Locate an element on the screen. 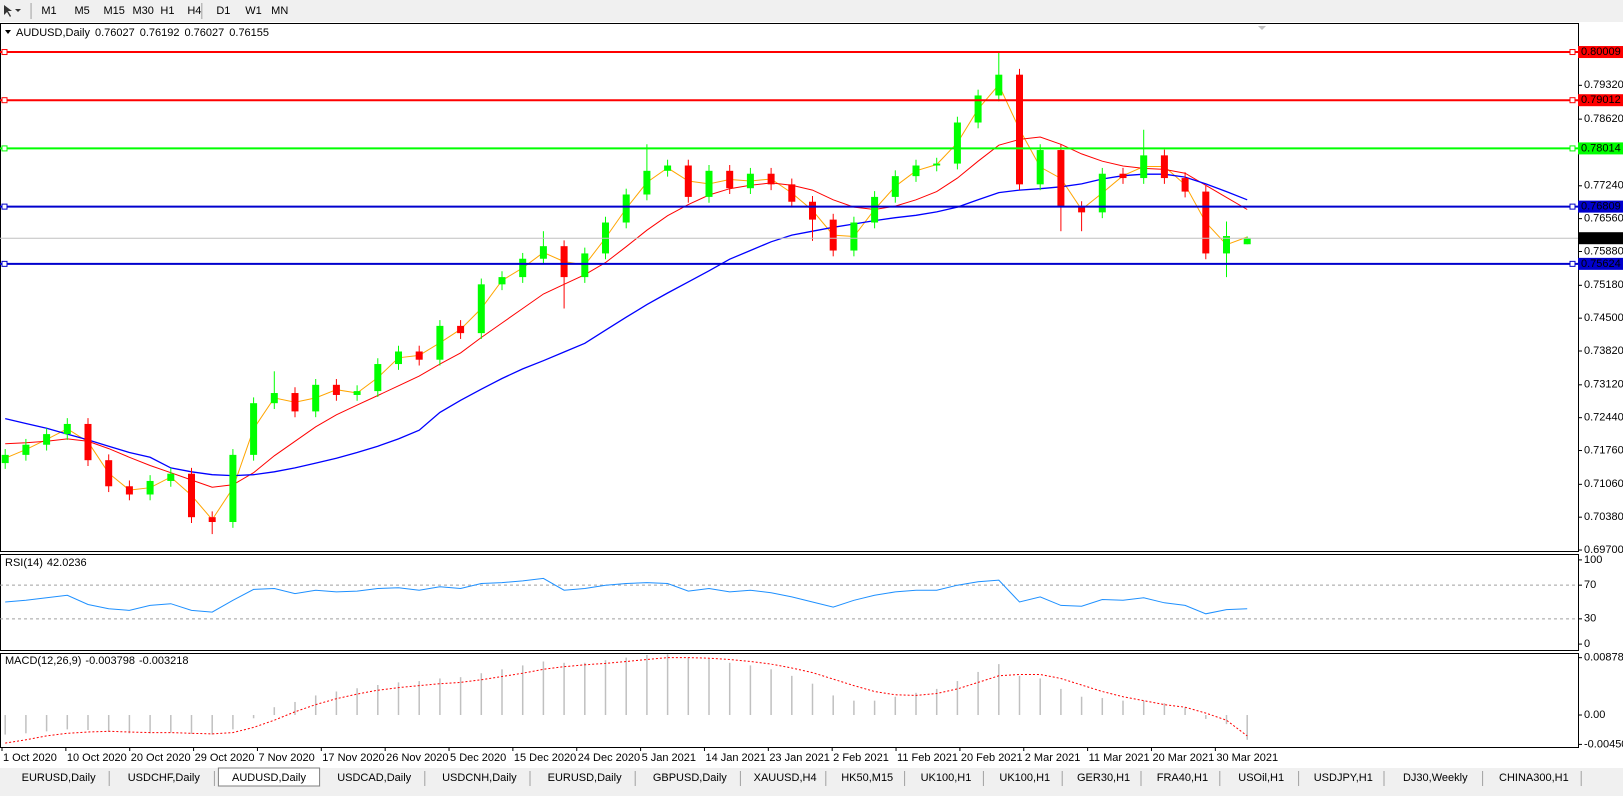  x-tick-label: 20 Oct 2020 is located at coordinates (161, 758).